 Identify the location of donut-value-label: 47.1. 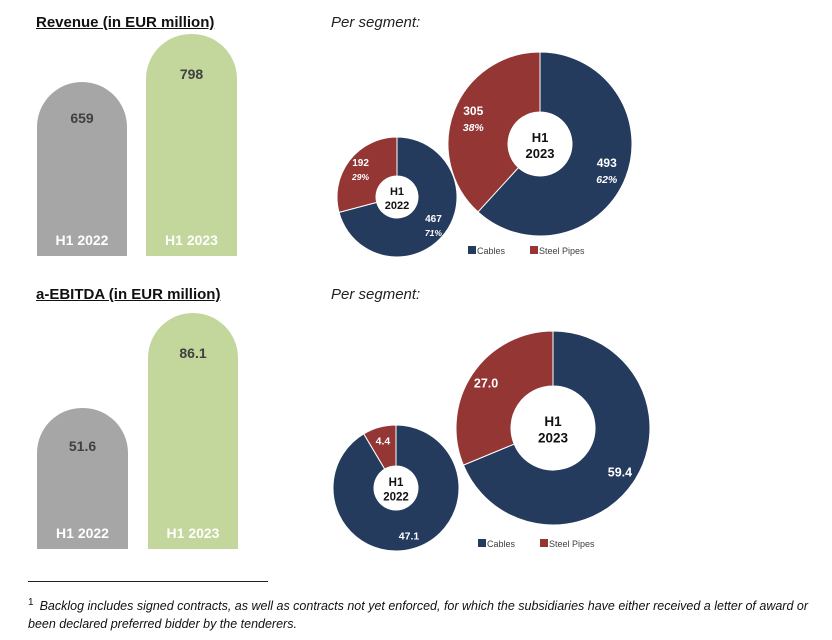
(409, 536).